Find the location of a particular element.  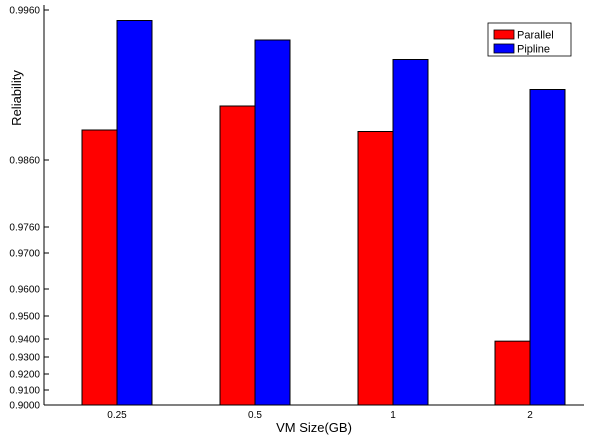

legend-swatch-pipline is located at coordinates (504, 48).